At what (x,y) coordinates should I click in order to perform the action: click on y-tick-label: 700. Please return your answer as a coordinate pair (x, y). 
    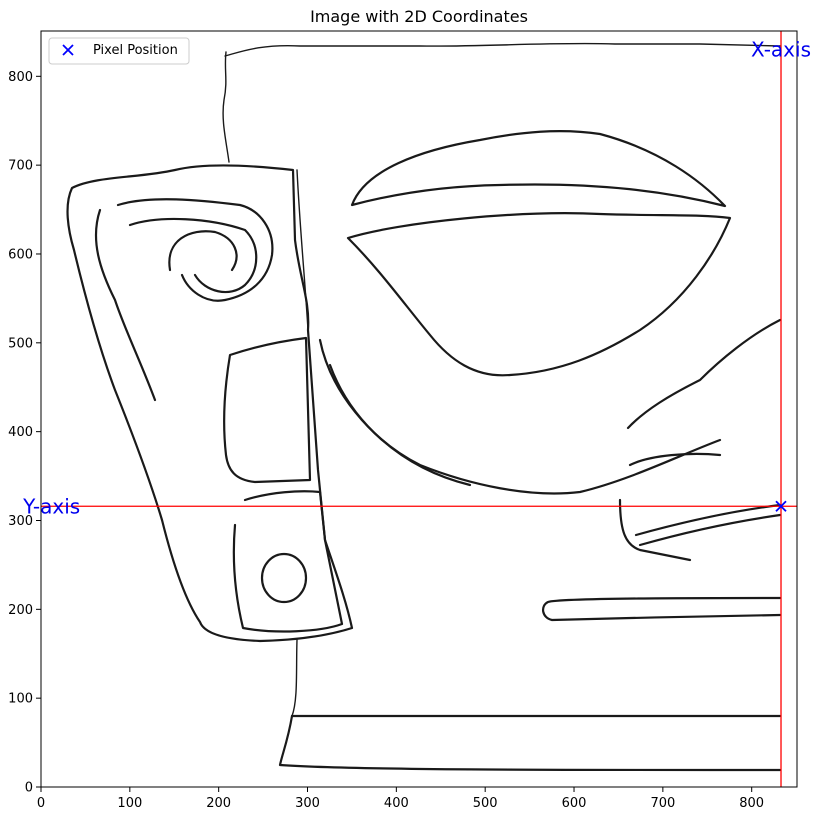
    Looking at the image, I should click on (20, 166).